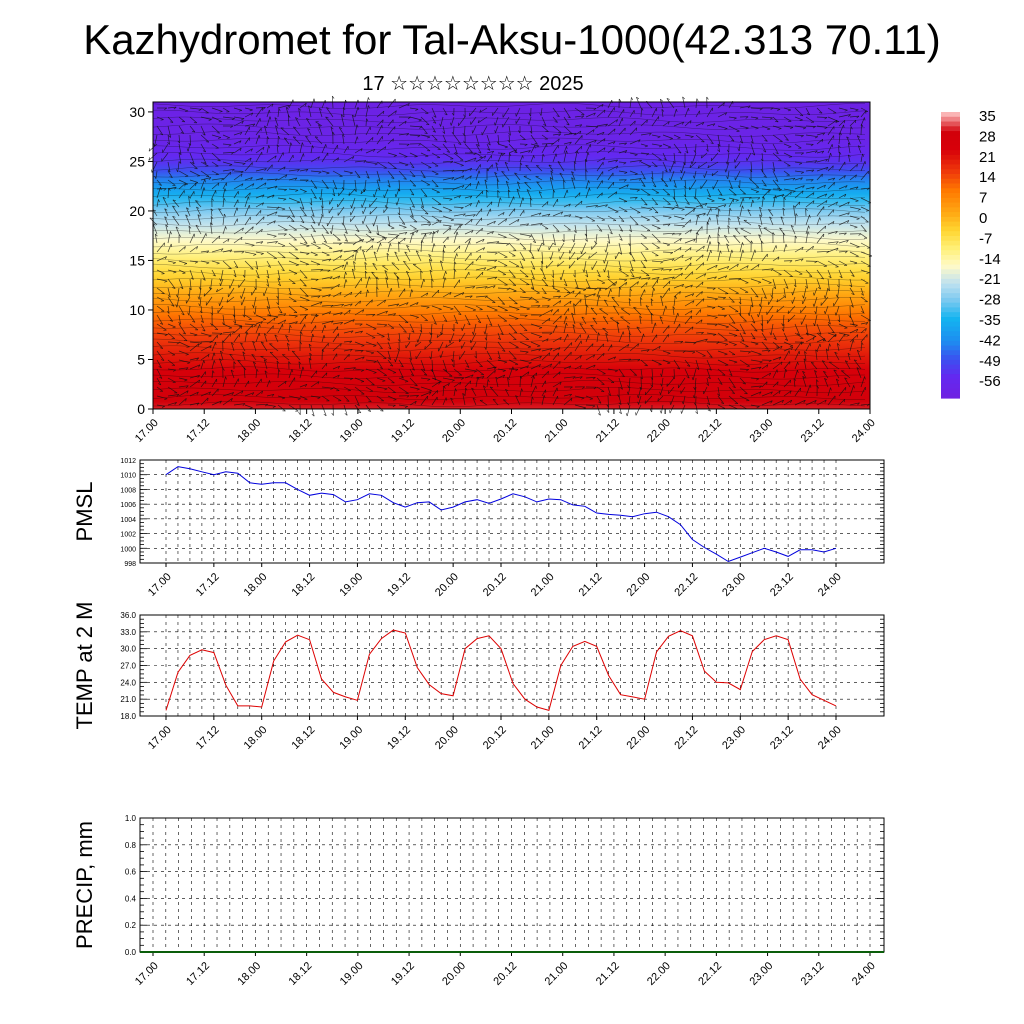 The width and height of the screenshot is (1024, 1024). What do you see at coordinates (990, 300) in the screenshot?
I see `colorbar-label: -28` at bounding box center [990, 300].